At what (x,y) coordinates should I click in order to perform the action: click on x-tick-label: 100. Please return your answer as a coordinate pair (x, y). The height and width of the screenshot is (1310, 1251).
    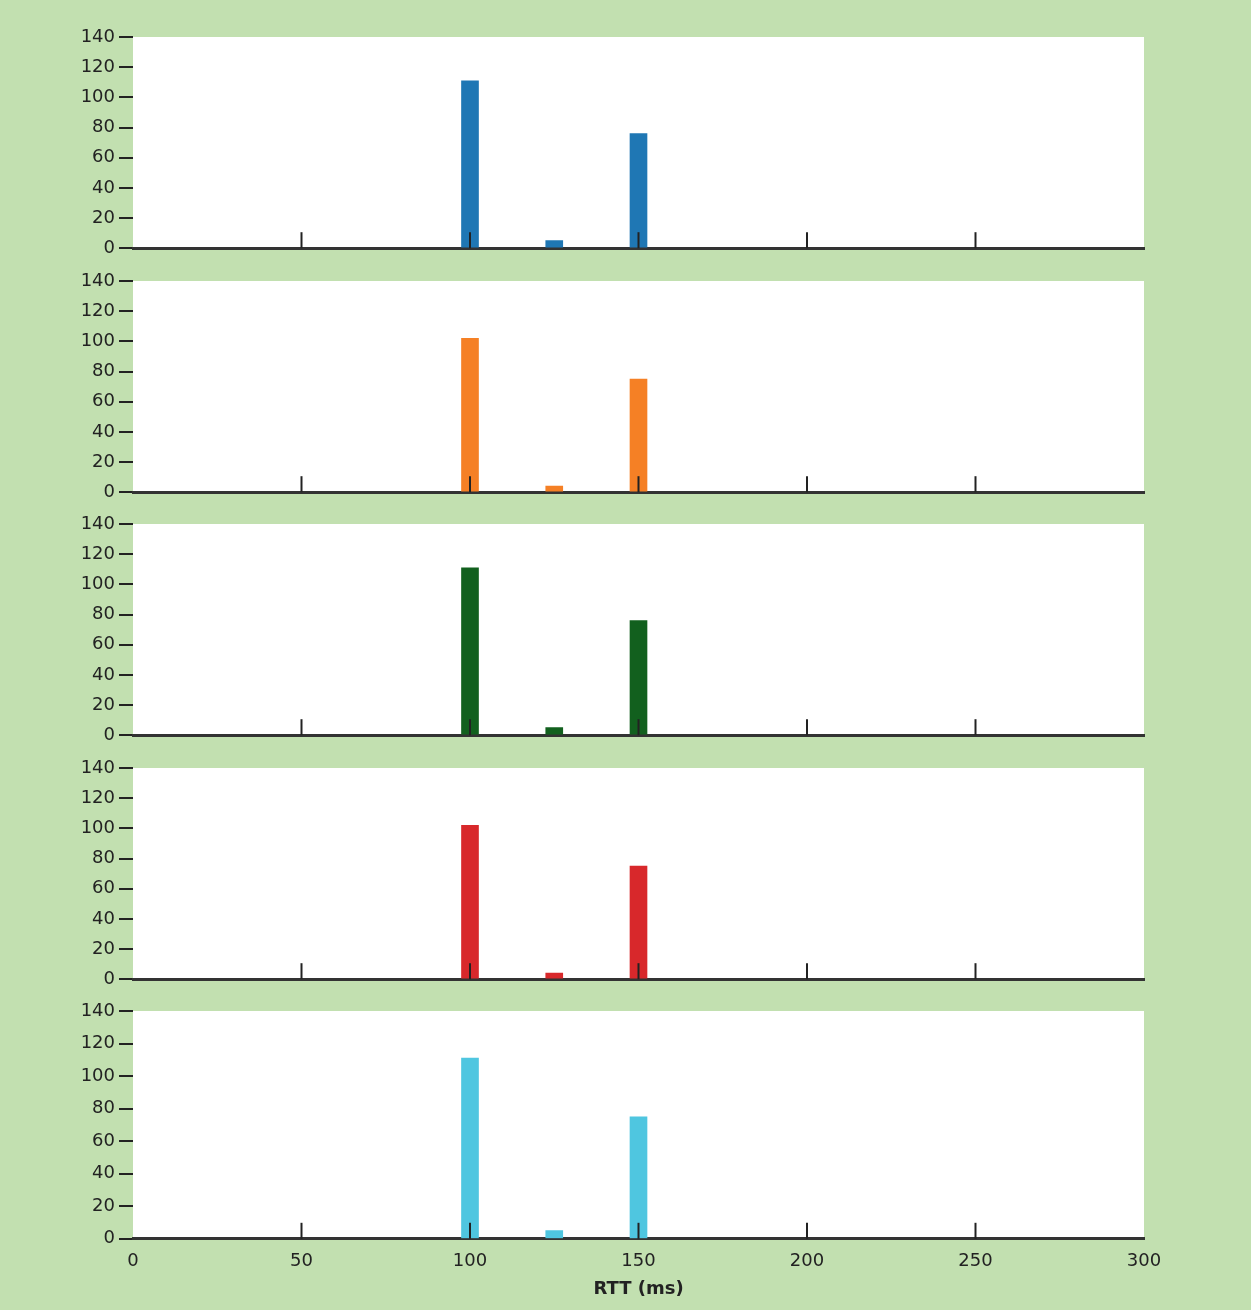
    Looking at the image, I should click on (470, 1260).